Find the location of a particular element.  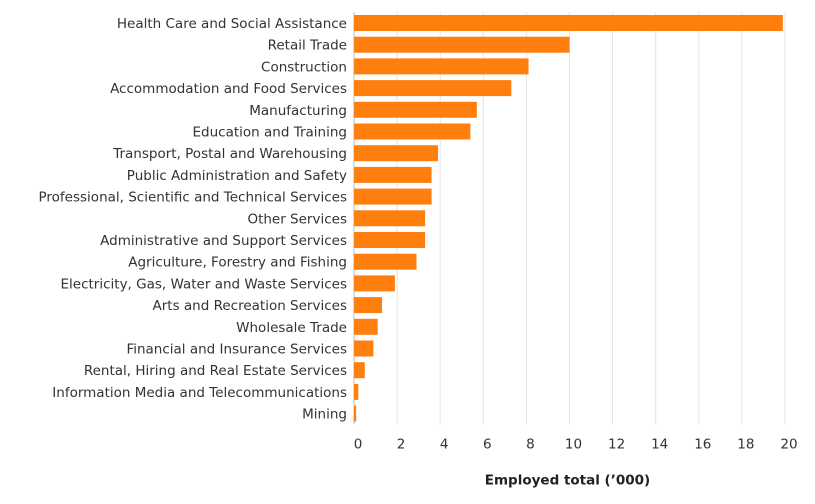

x-tick-label: 8 is located at coordinates (530, 444).